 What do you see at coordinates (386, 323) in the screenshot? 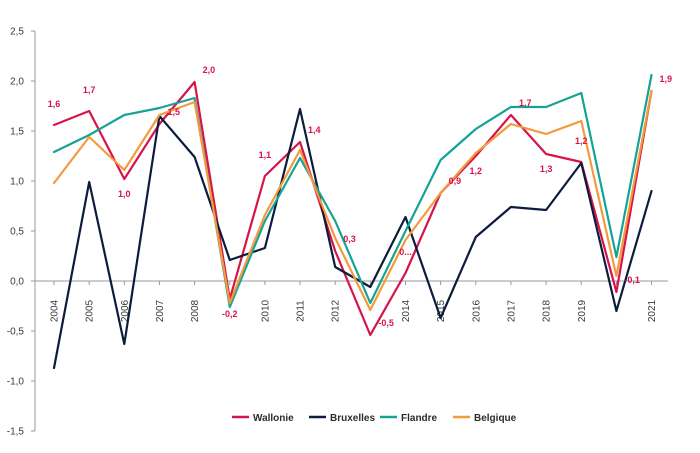
I see `data-label: -0,5` at bounding box center [386, 323].